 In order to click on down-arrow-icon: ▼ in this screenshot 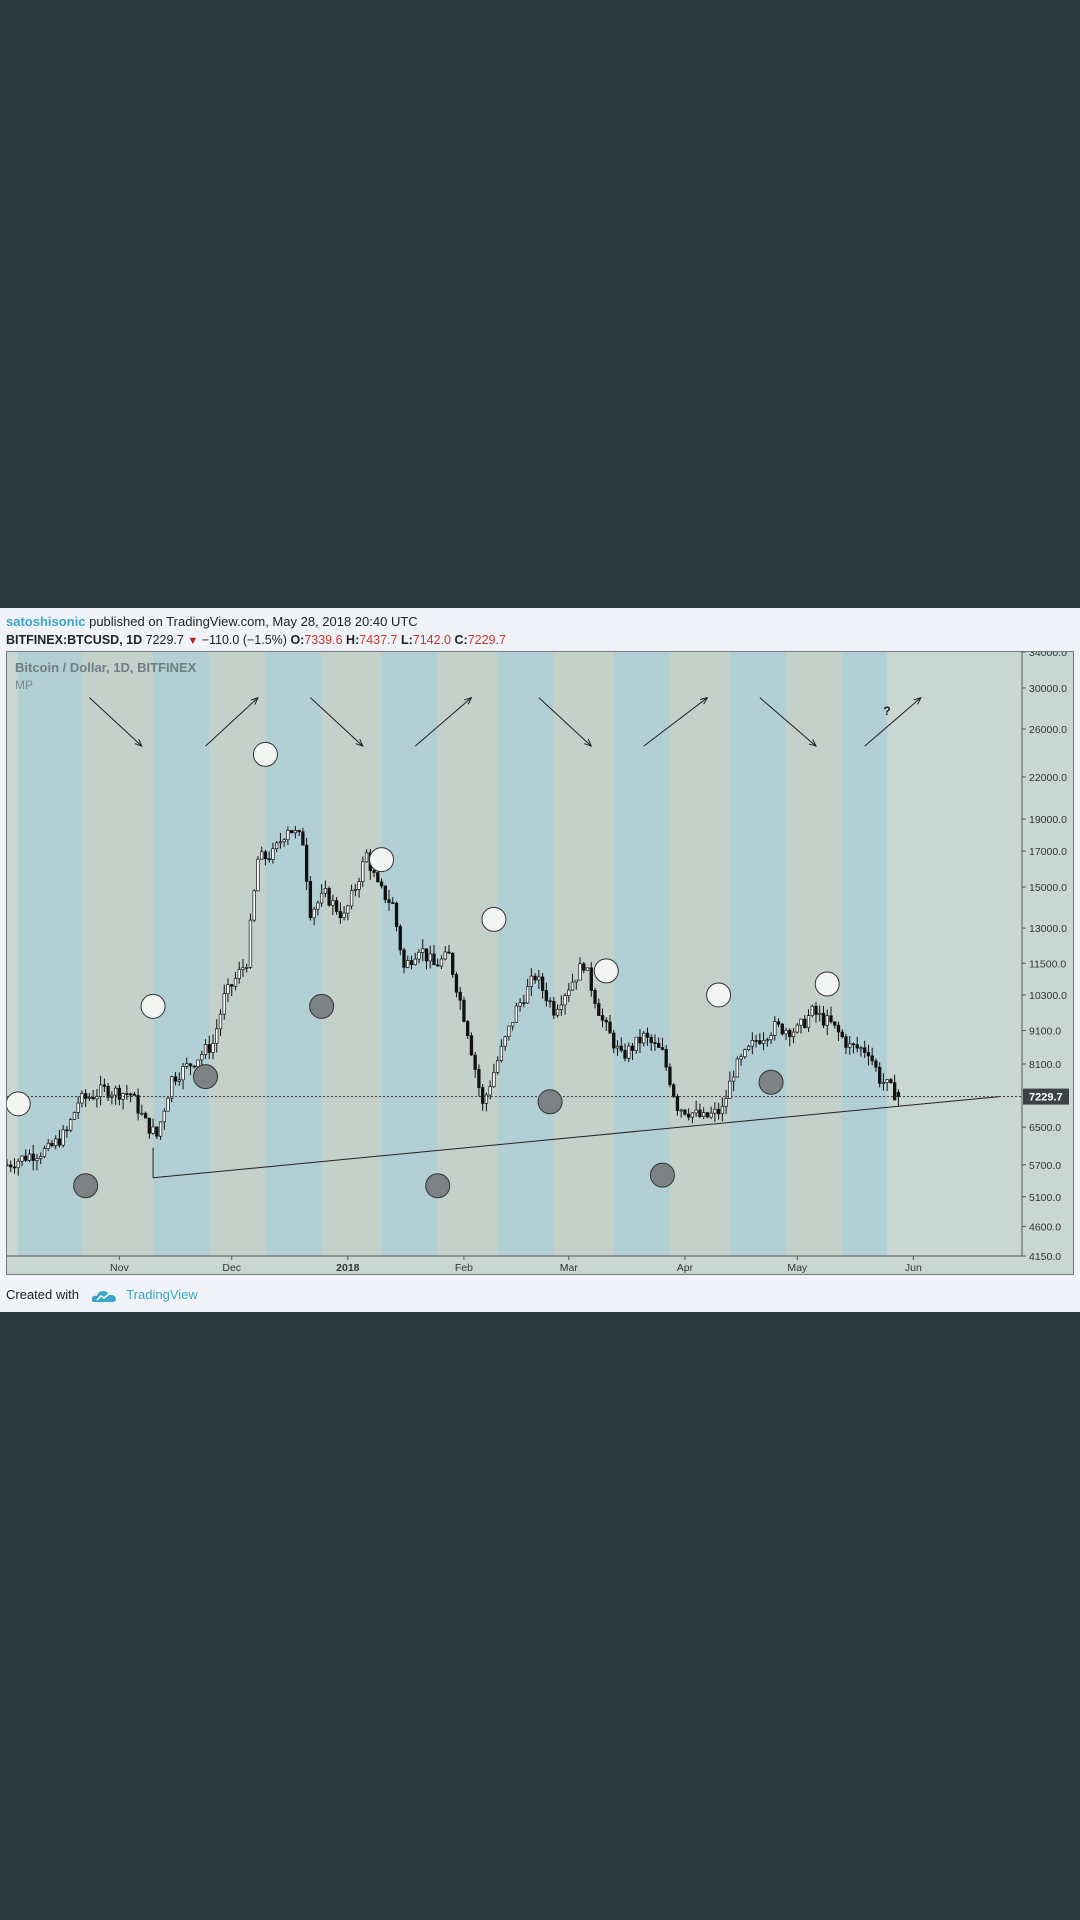, I will do `click(193, 641)`.